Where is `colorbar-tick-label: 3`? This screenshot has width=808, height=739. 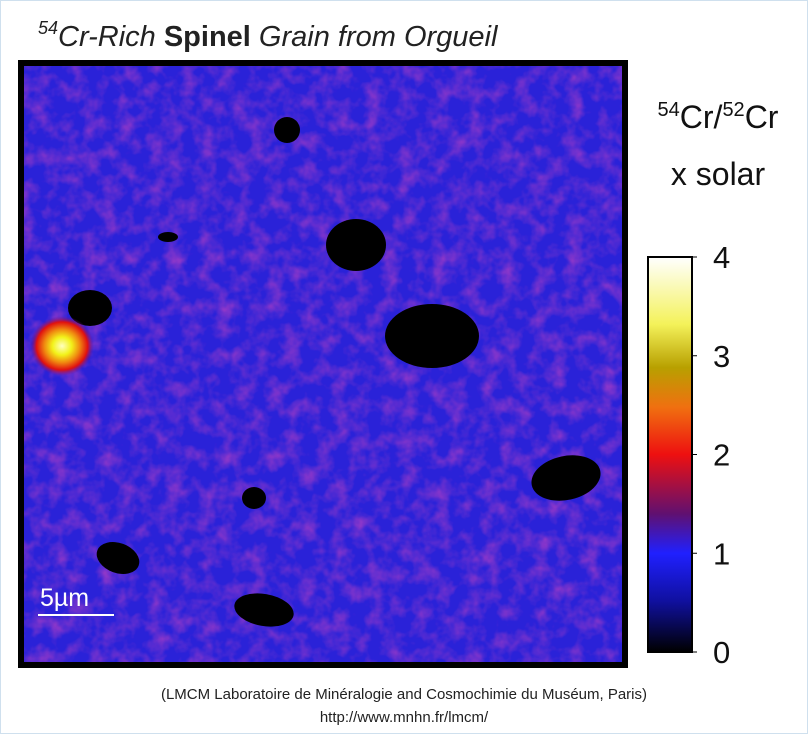 colorbar-tick-label: 3 is located at coordinates (721, 356).